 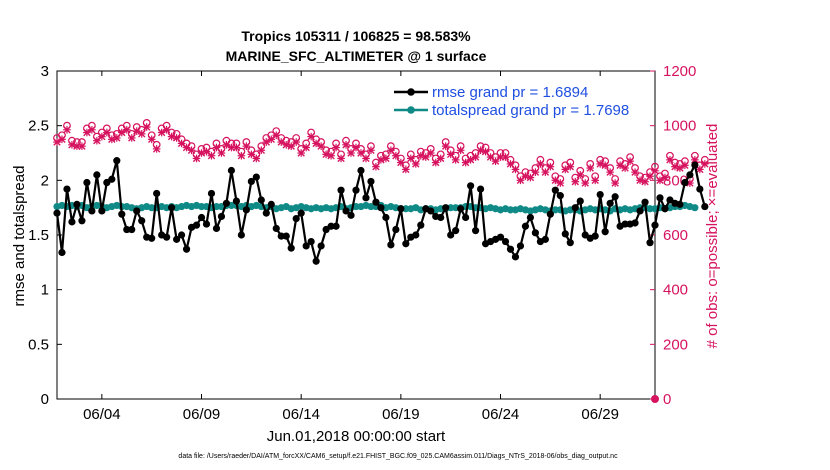 I want to click on right-tick-label: 0, so click(x=667, y=399).